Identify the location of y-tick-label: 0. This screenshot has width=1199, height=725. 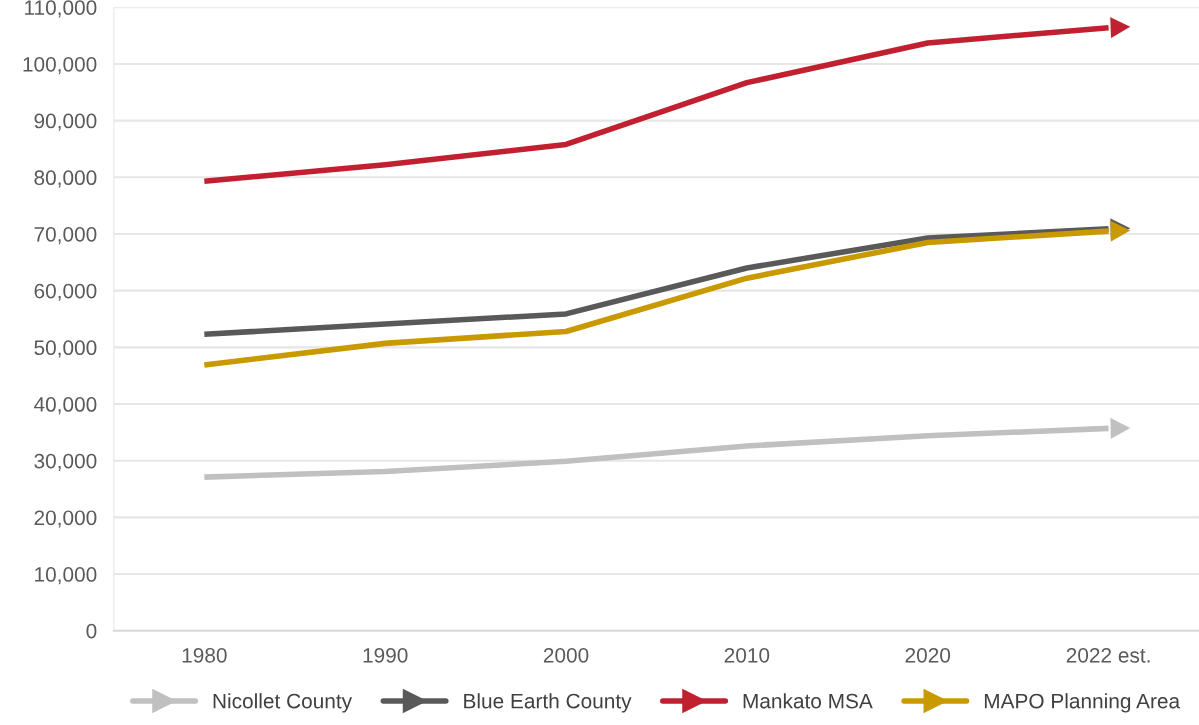
(91, 631).